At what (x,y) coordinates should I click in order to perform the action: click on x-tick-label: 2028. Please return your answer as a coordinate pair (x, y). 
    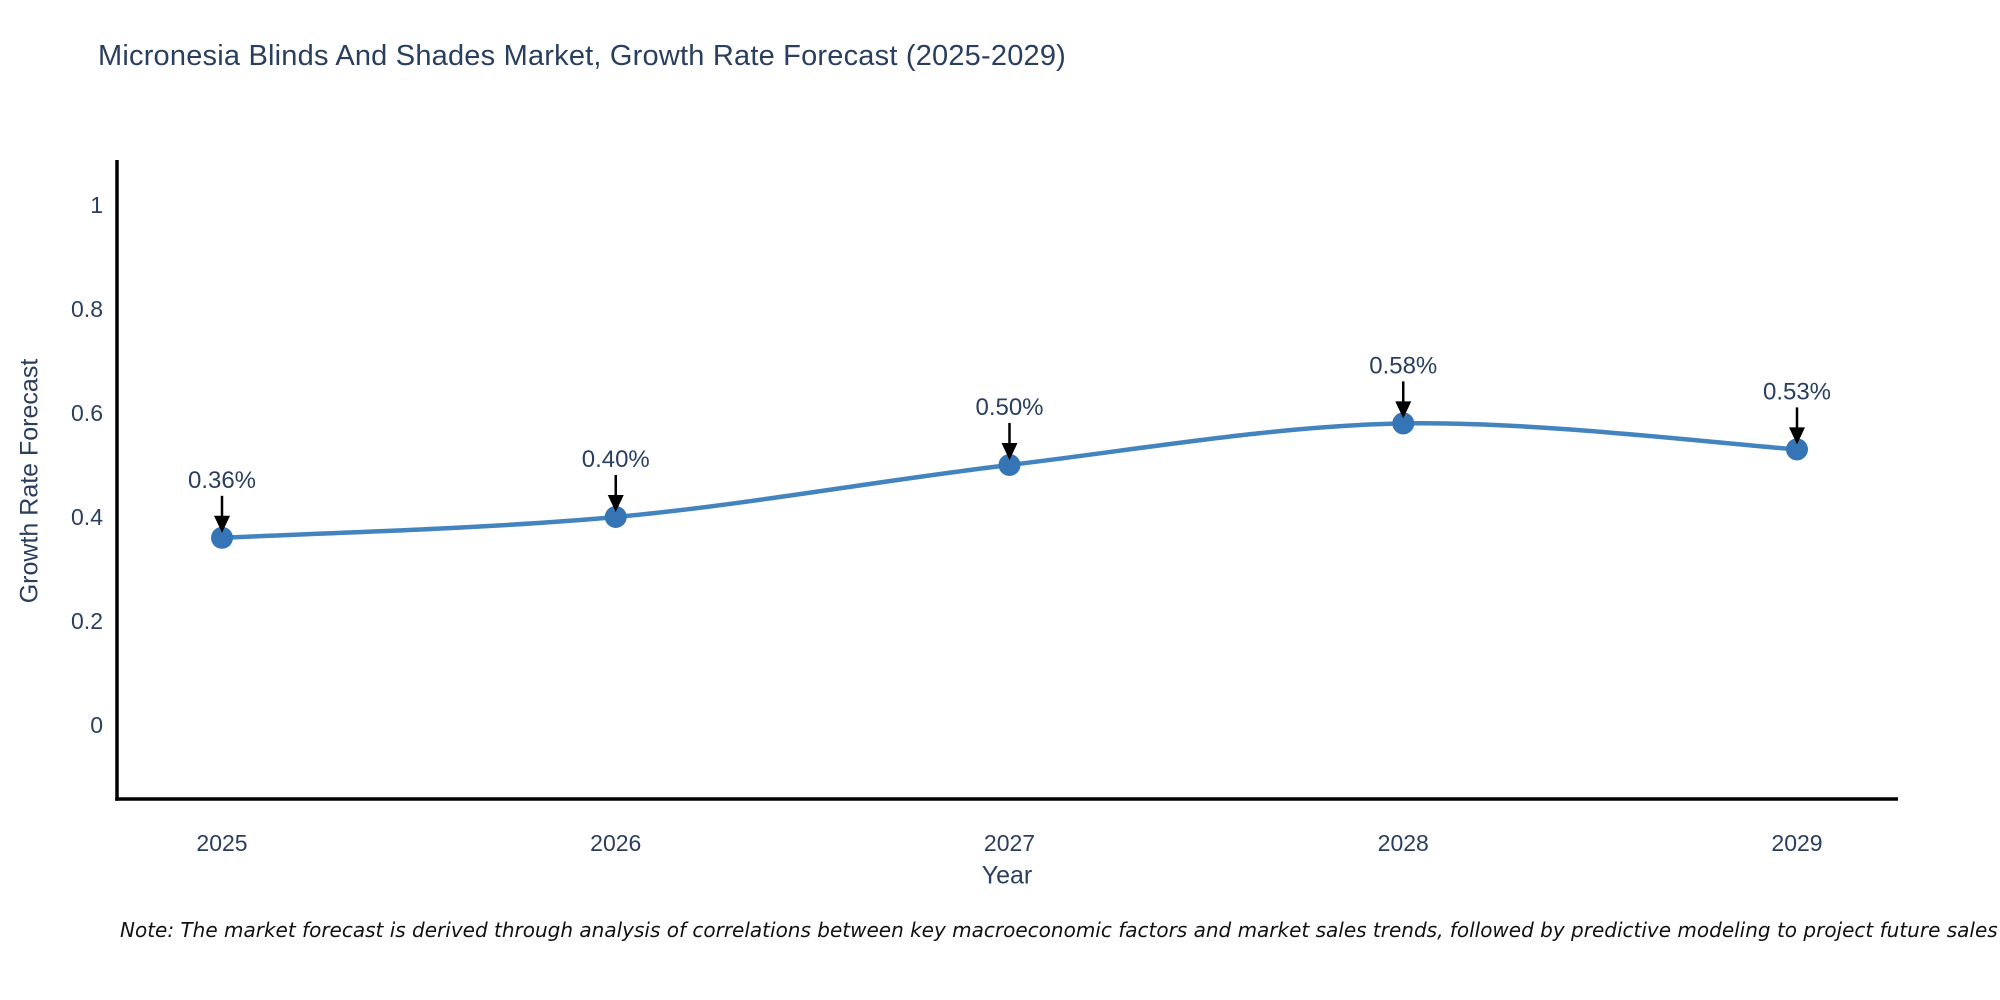
    Looking at the image, I should click on (1403, 843).